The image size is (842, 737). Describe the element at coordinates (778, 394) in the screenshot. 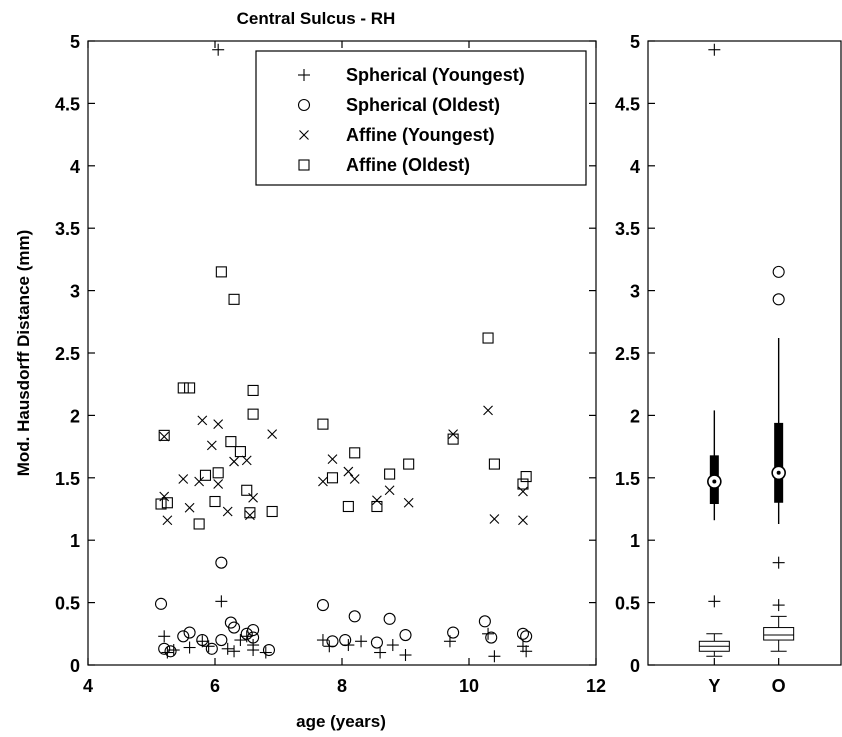

I see `box-thick-O` at that location.